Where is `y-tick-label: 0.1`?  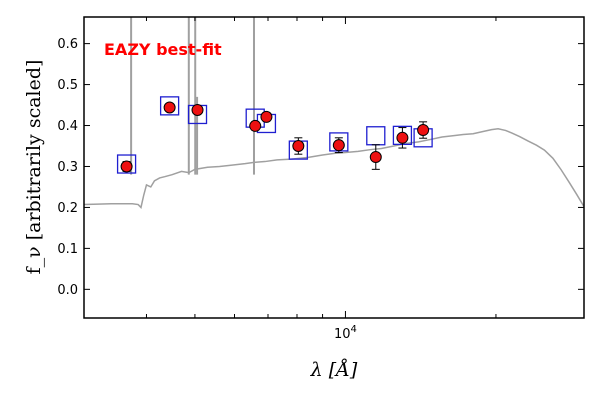 y-tick-label: 0.1 is located at coordinates (67, 249).